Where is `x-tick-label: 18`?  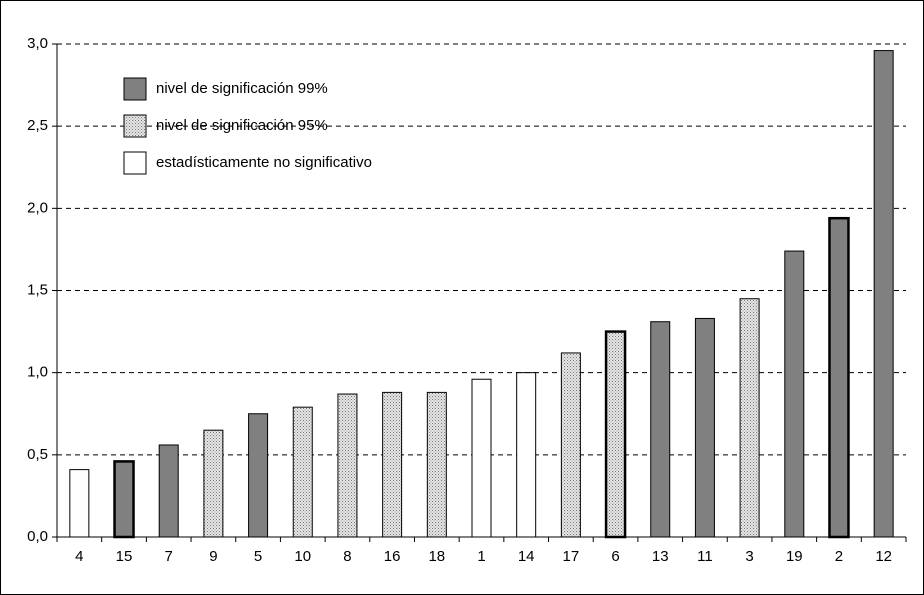 x-tick-label: 18 is located at coordinates (436, 556).